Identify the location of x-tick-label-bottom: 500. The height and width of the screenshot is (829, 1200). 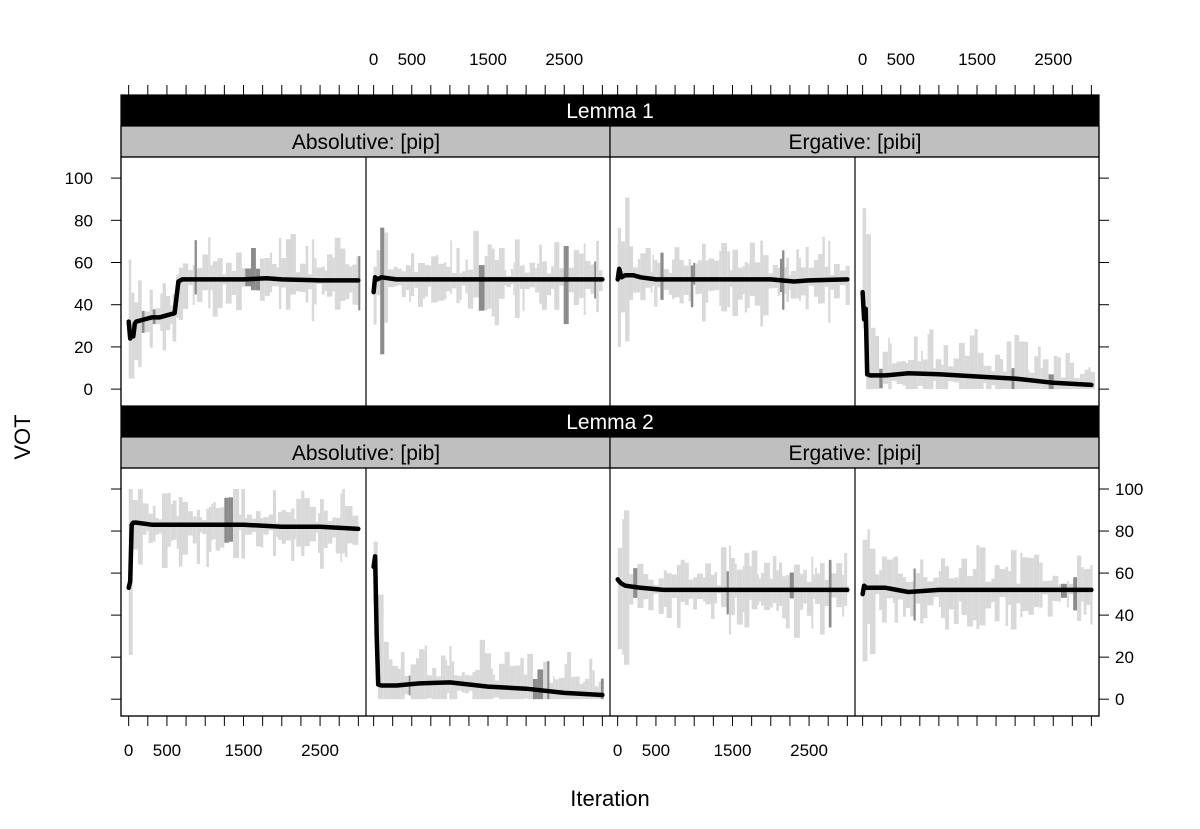
(167, 750).